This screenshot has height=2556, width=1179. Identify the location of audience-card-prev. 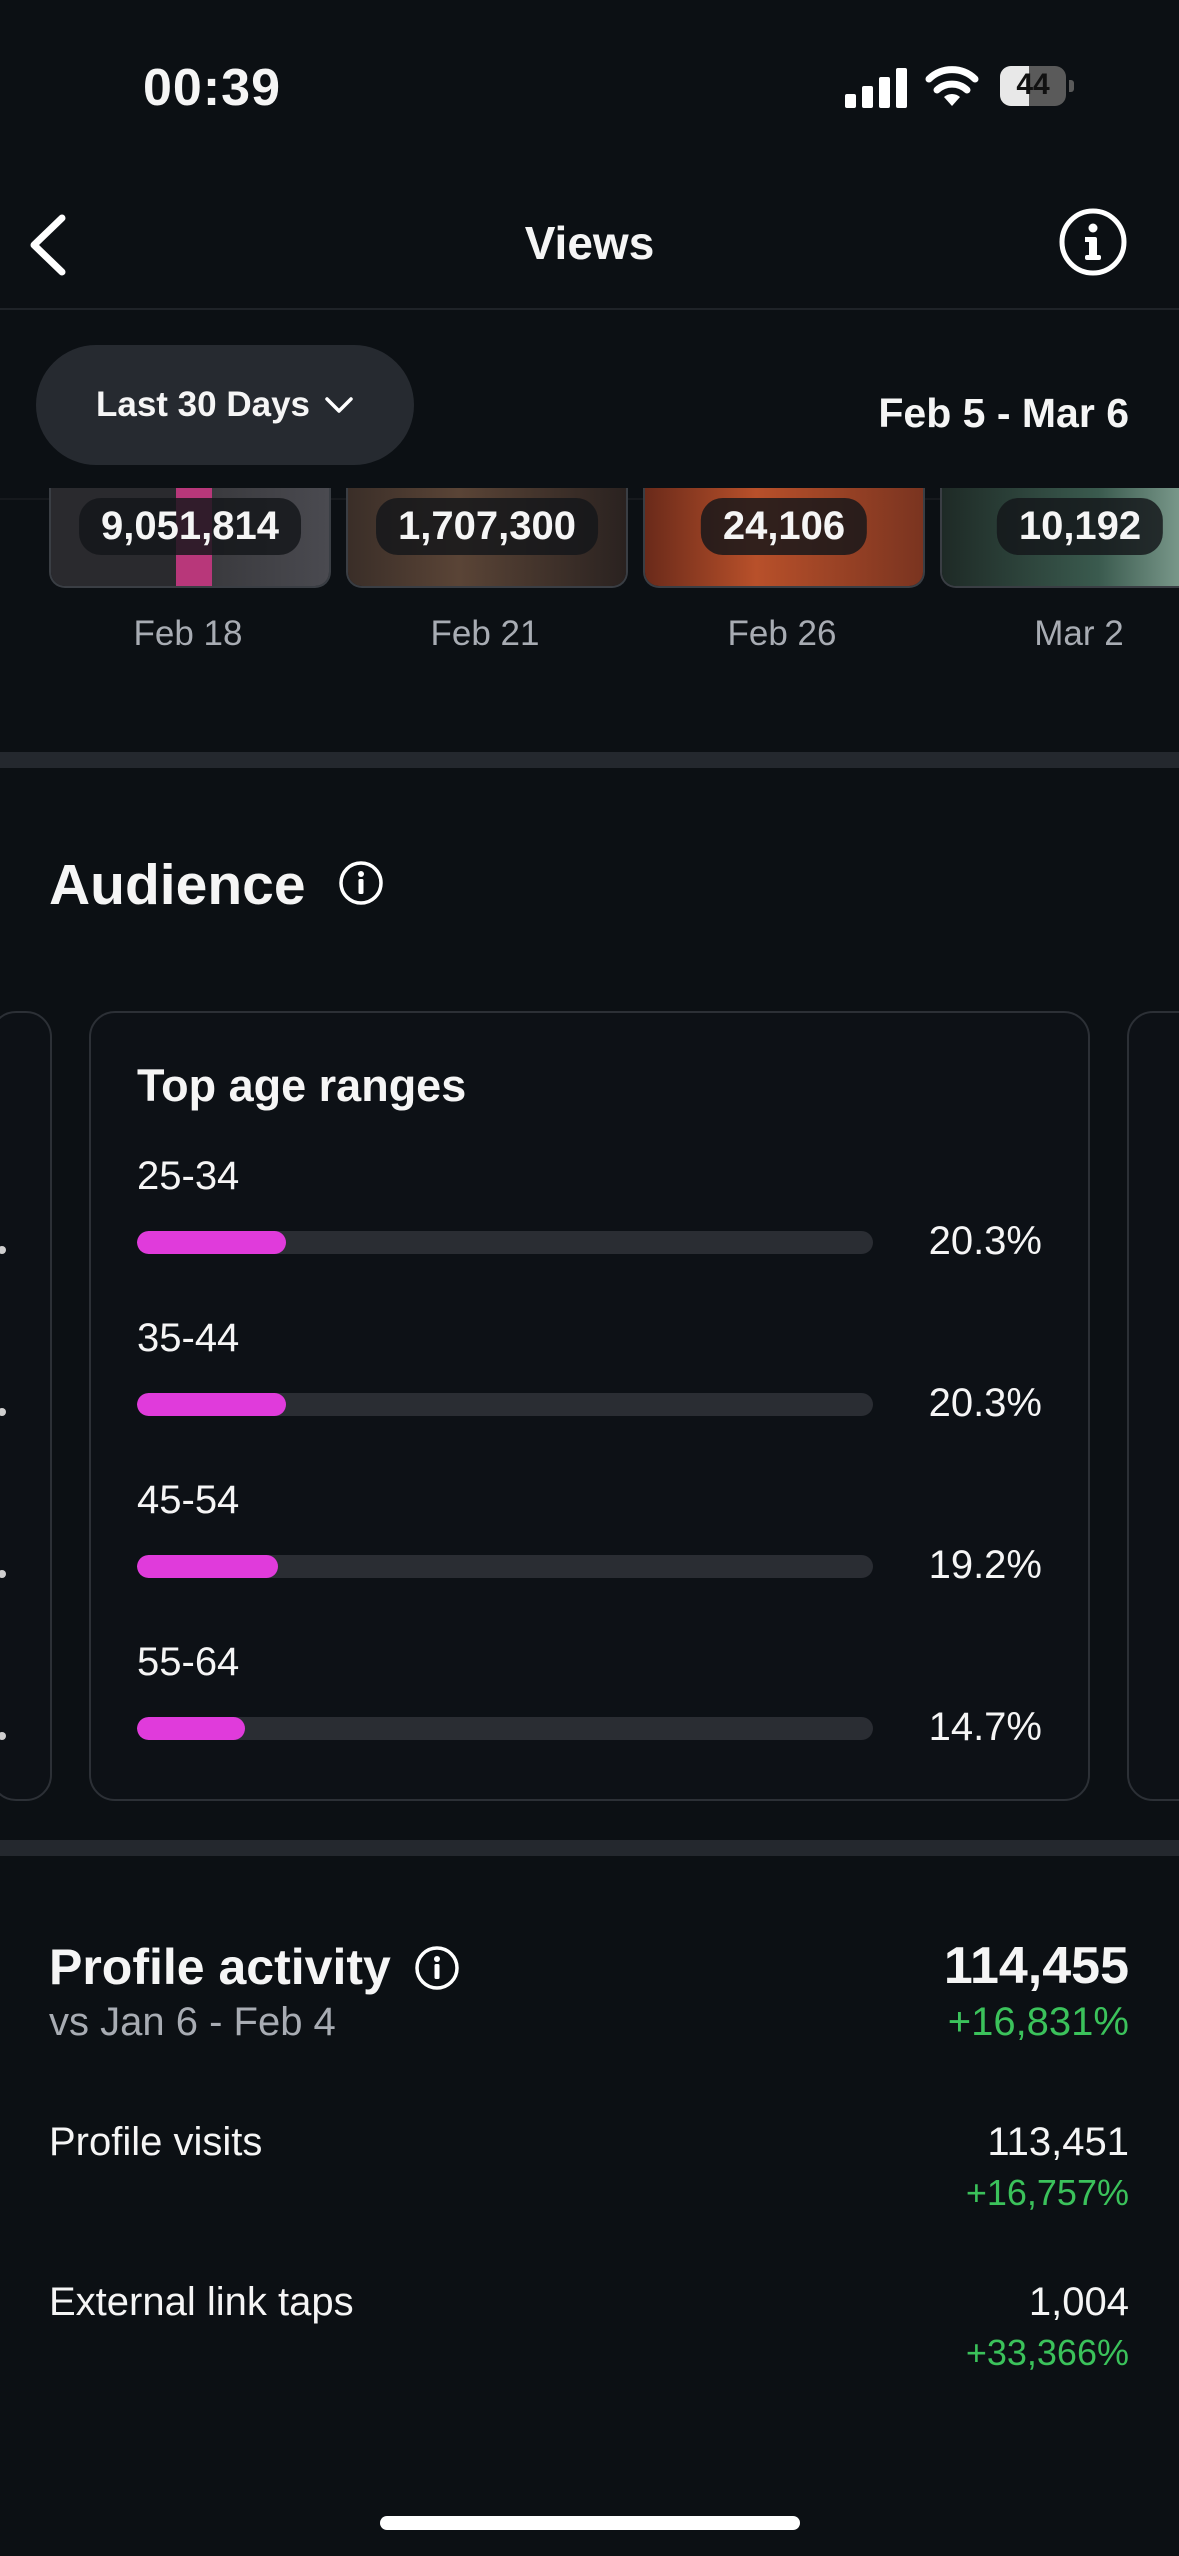
(26, 1406).